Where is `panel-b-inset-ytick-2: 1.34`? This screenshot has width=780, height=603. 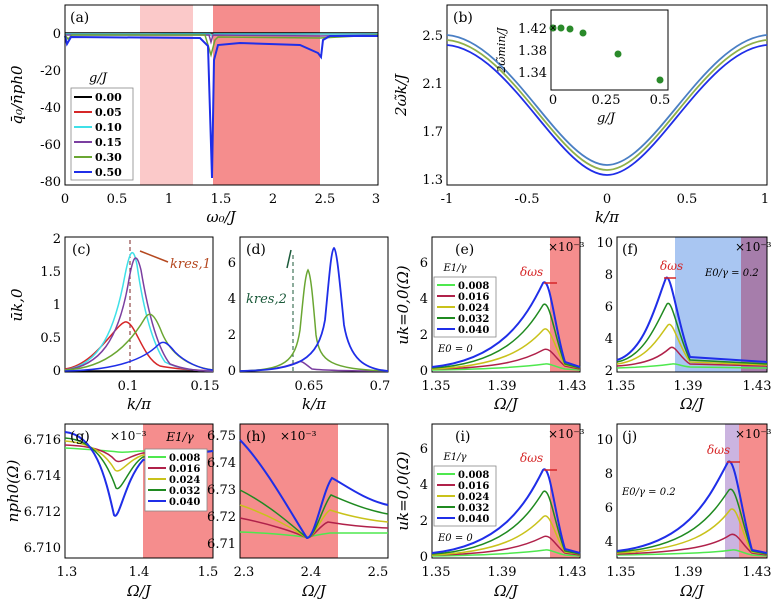 panel-b-inset-ytick-2: 1.34 is located at coordinates (532, 73).